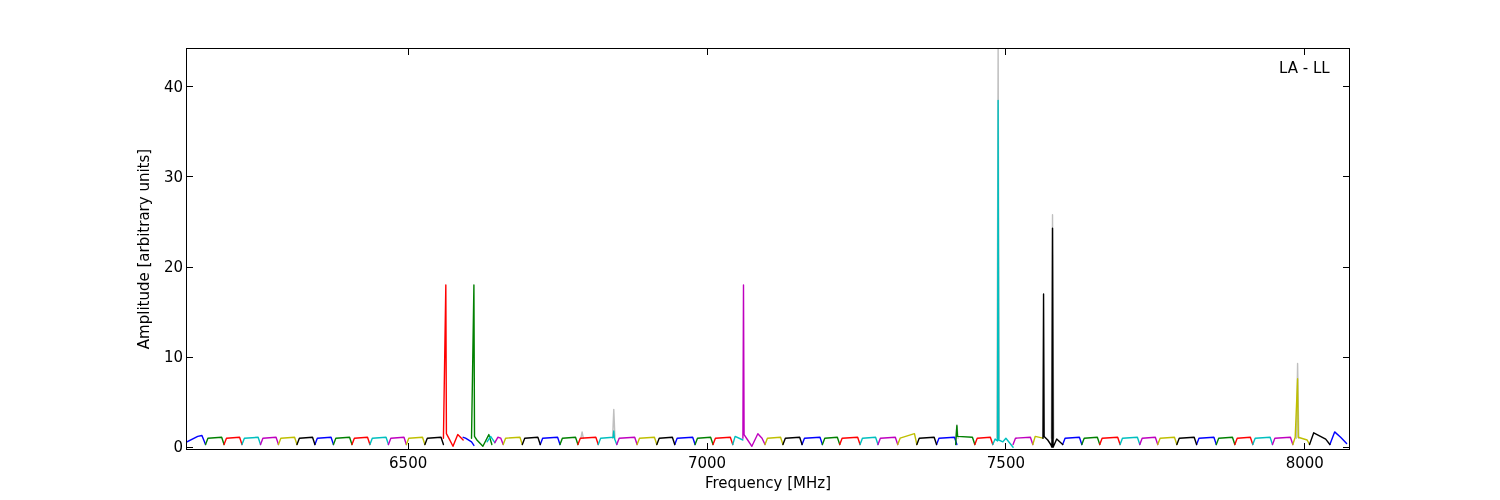 The width and height of the screenshot is (1500, 500). Describe the element at coordinates (173, 87) in the screenshot. I see `y-tick-label: 40` at that location.